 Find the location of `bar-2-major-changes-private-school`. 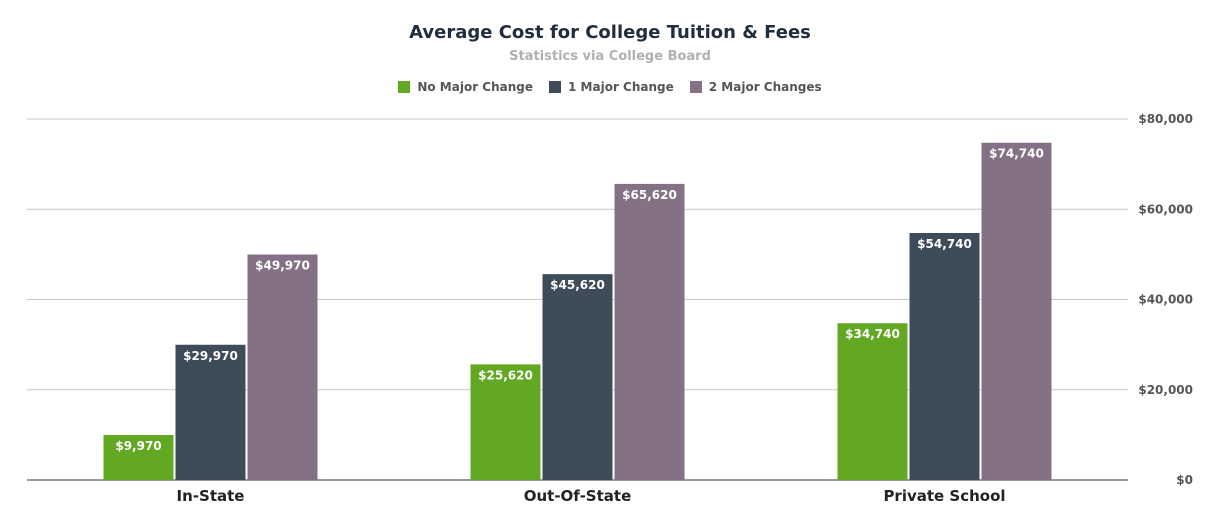

bar-2-major-changes-private-school is located at coordinates (1016, 311).